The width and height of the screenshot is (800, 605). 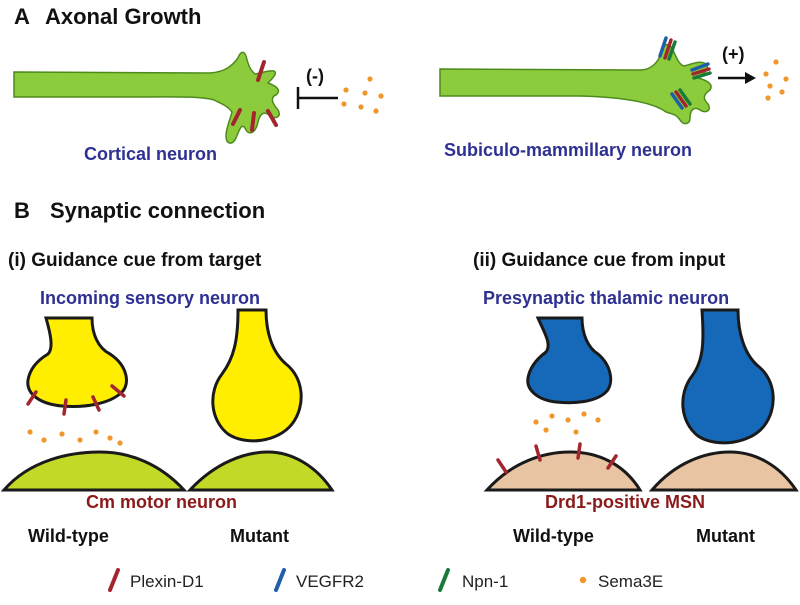 I want to click on msn-mutant, so click(x=723, y=471).